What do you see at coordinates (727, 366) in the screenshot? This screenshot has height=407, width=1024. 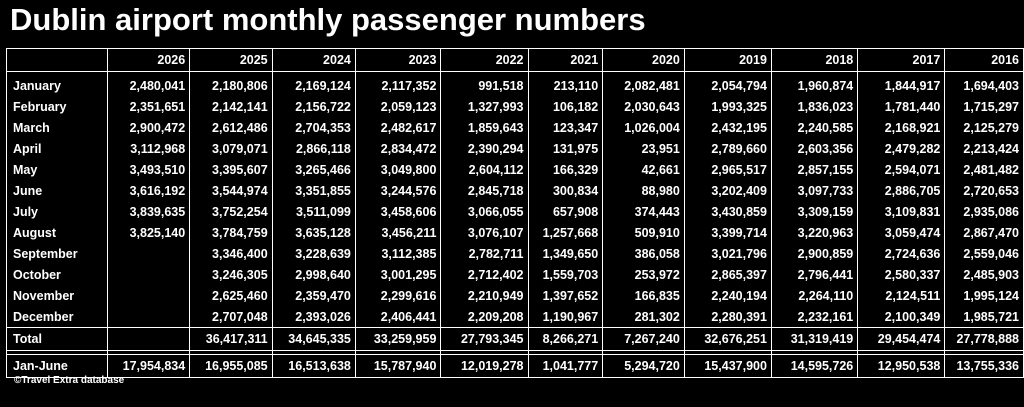 I see `cell-2019: 15,437,900` at bounding box center [727, 366].